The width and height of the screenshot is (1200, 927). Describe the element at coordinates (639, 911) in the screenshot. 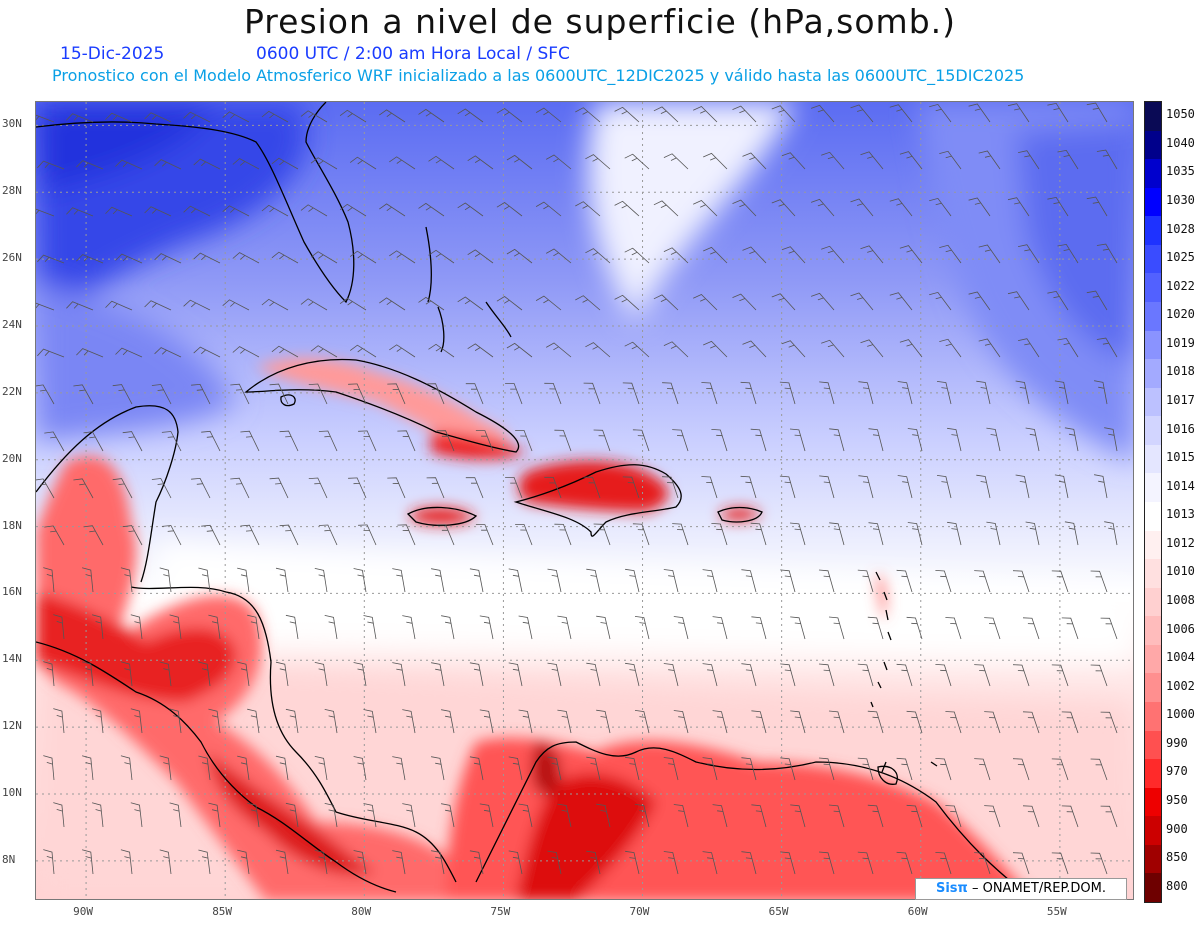

I see `lon-tick-label: 70W` at that location.